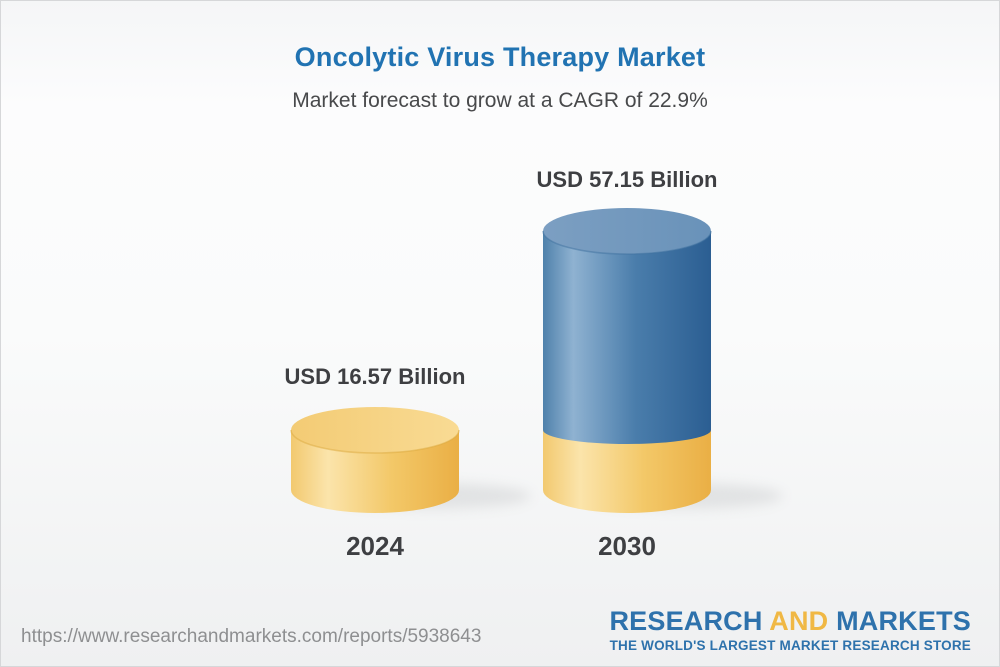 Image resolution: width=1000 pixels, height=667 pixels. Describe the element at coordinates (686, 620) in the screenshot. I see `logo-word-research: RESEARCH` at that location.